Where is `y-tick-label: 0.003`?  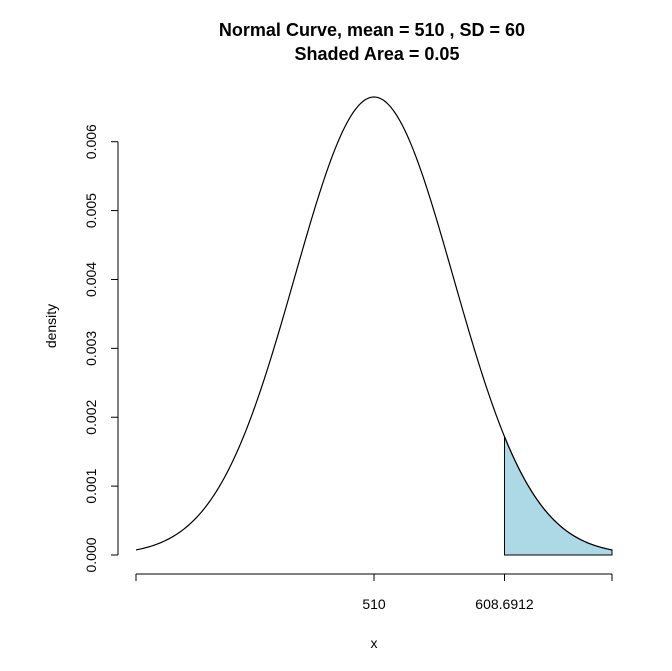
y-tick-label: 0.003 is located at coordinates (91, 348).